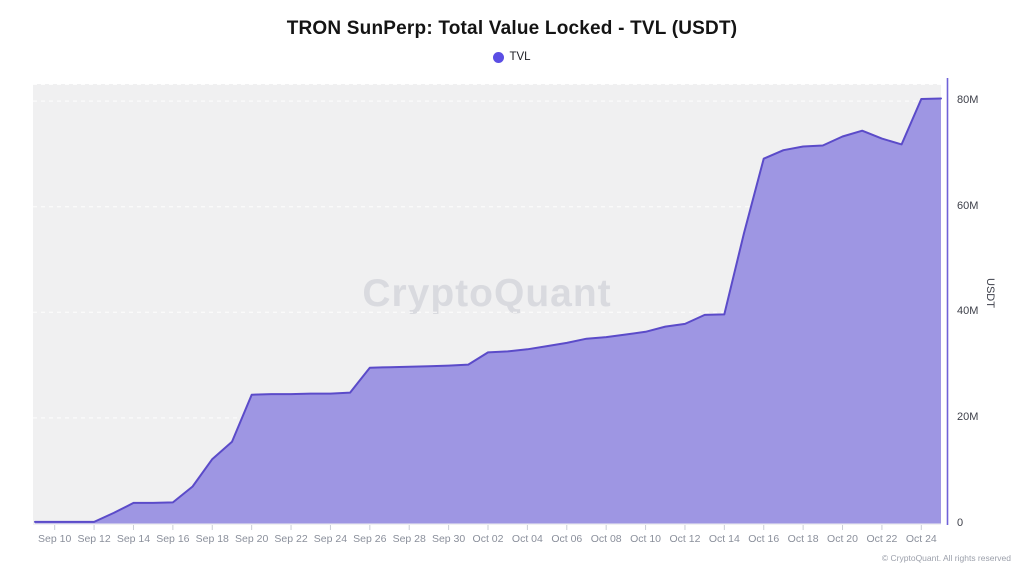 The height and width of the screenshot is (576, 1024). I want to click on x-tick-label: Oct 22, so click(882, 539).